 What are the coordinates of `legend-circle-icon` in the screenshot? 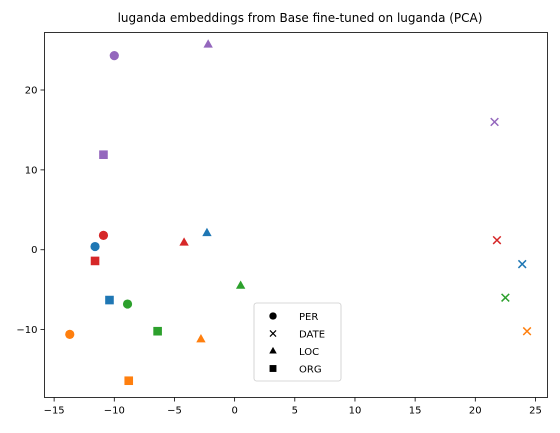 It's located at (272, 315).